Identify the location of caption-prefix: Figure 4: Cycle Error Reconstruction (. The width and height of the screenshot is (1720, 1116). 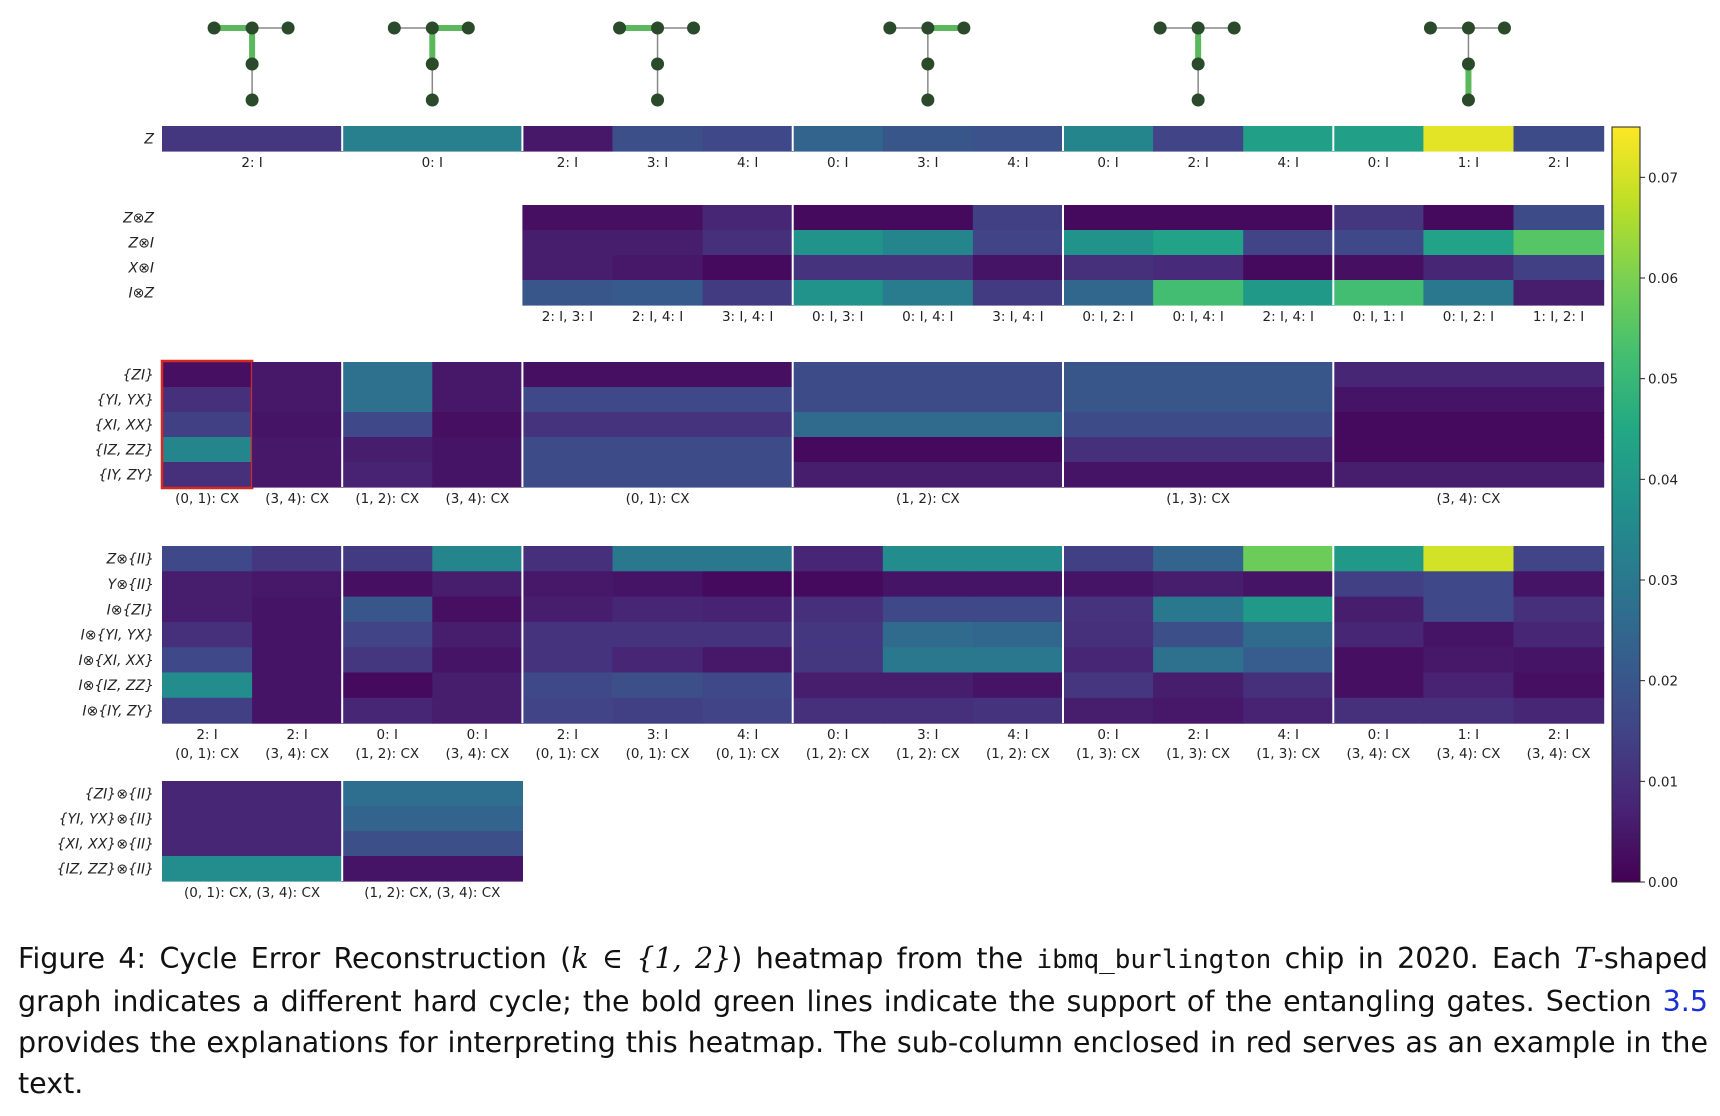
(295, 958).